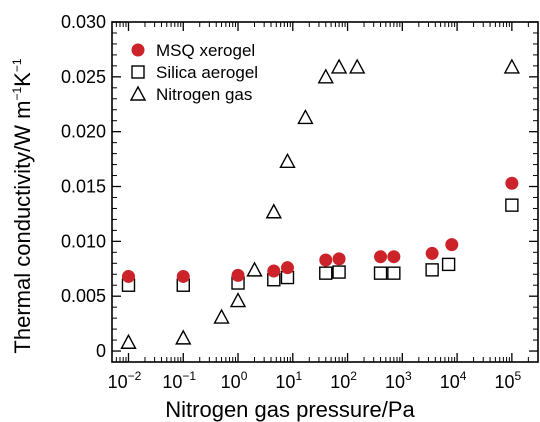 Image resolution: width=540 pixels, height=422 pixels. What do you see at coordinates (204, 94) in the screenshot?
I see `legend-label: Nitrogen gas` at bounding box center [204, 94].